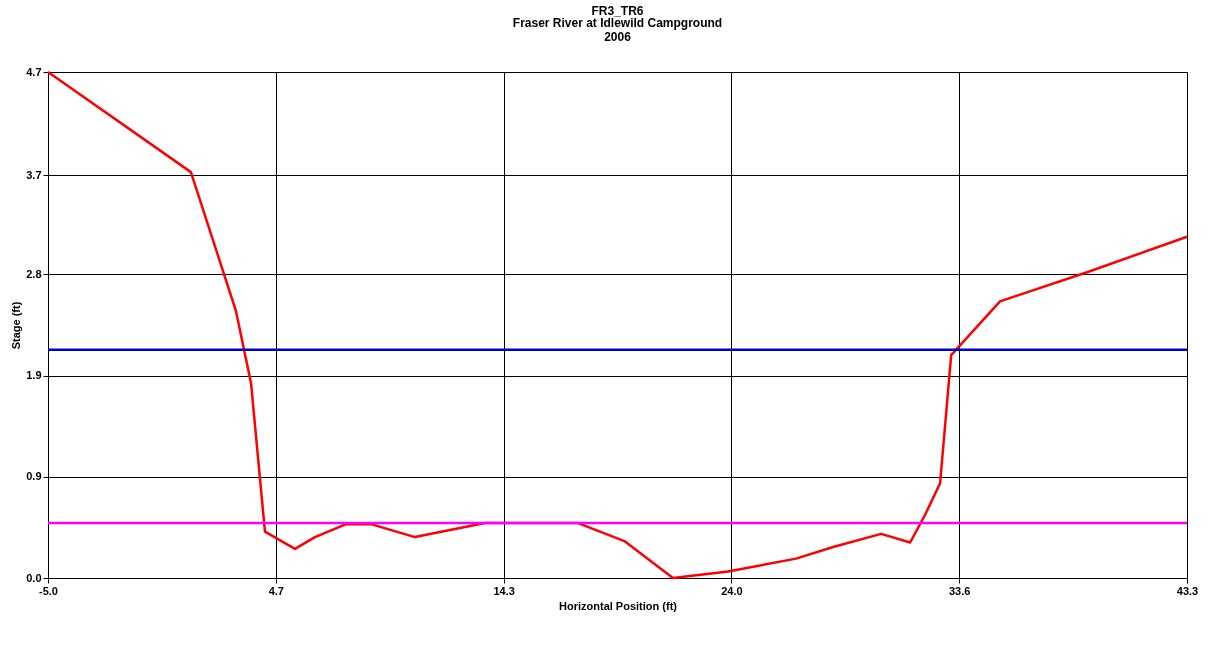  What do you see at coordinates (959, 590) in the screenshot?
I see `x-tick-label: 33.6` at bounding box center [959, 590].